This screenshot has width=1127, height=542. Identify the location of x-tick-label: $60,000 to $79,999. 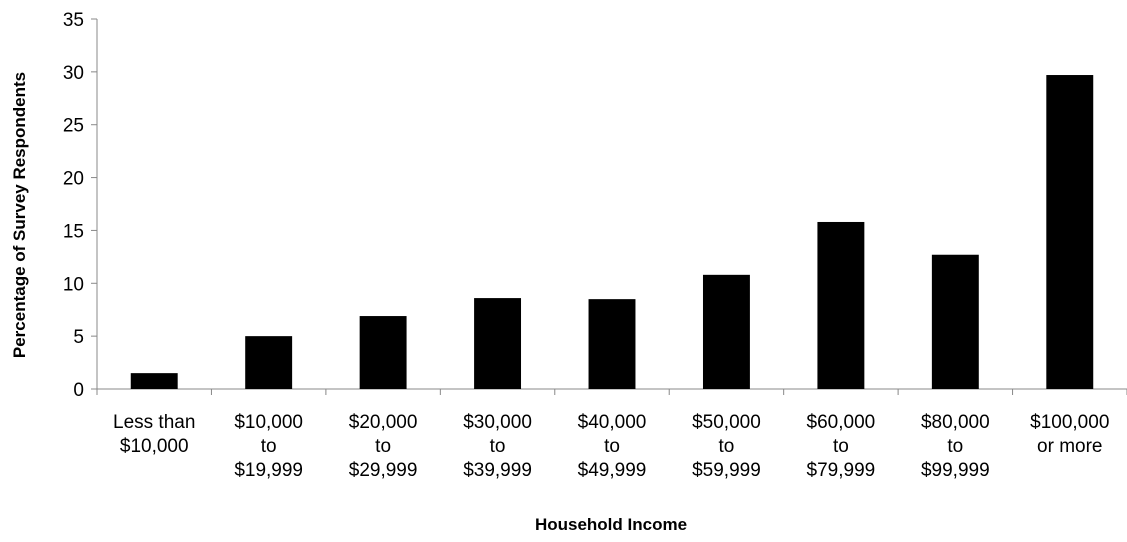
(841, 446).